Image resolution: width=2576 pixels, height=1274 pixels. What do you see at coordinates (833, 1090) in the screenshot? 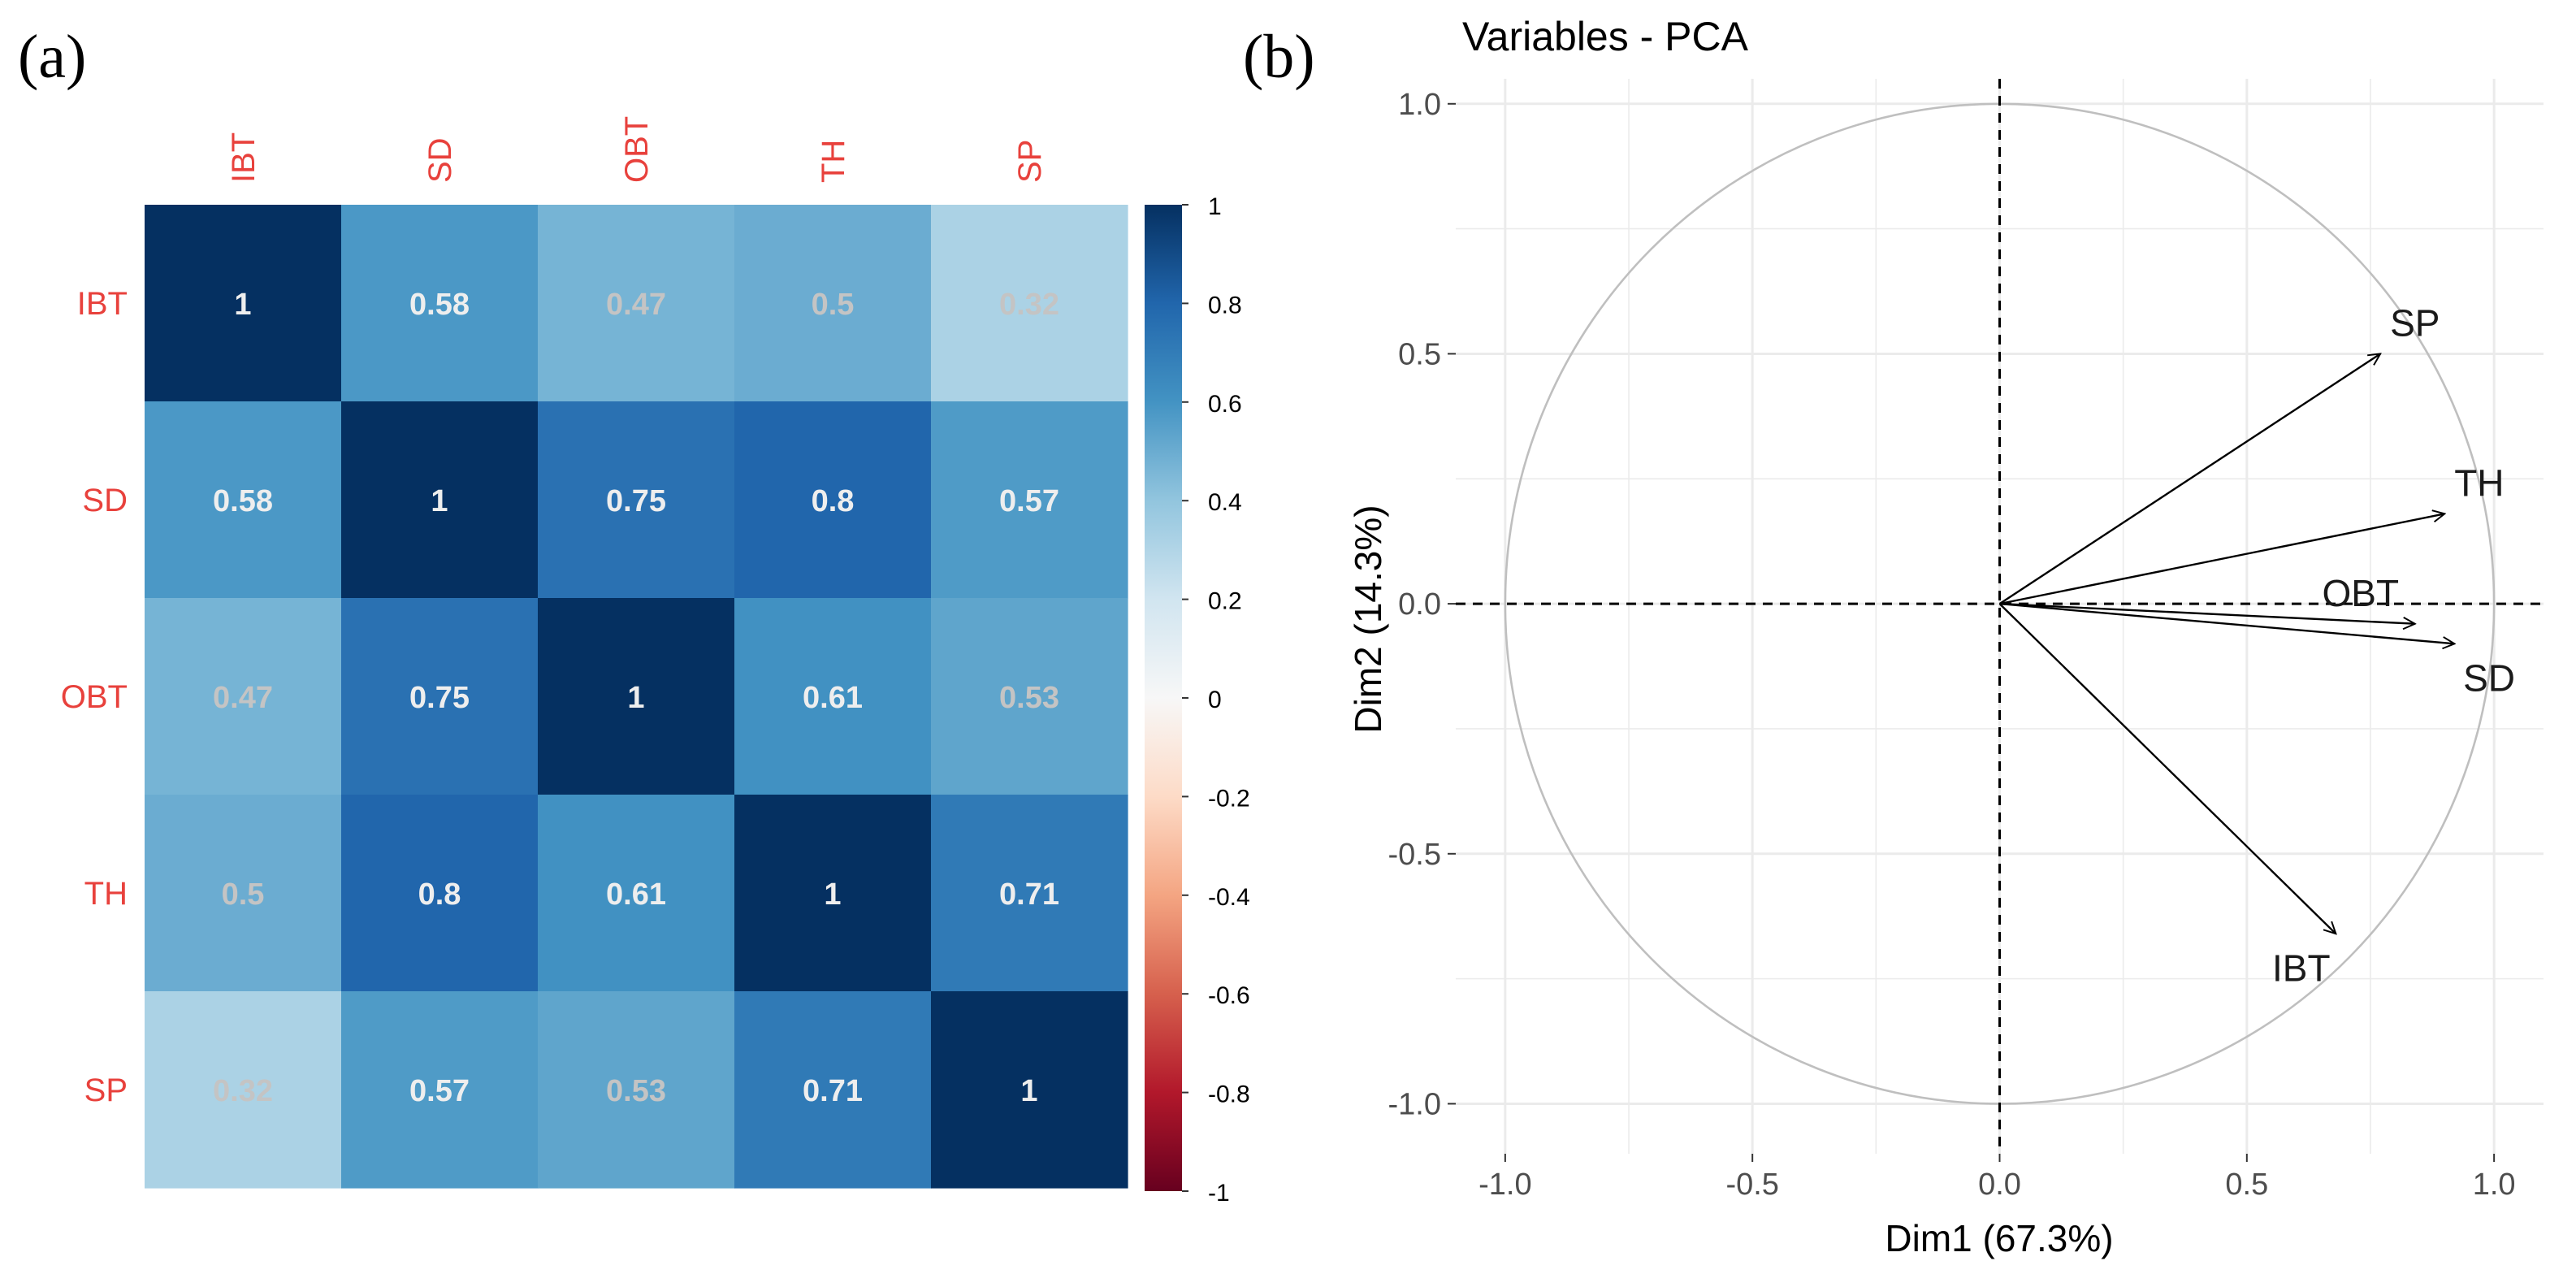
I see `heatmap-cell-SP-TH` at bounding box center [833, 1090].